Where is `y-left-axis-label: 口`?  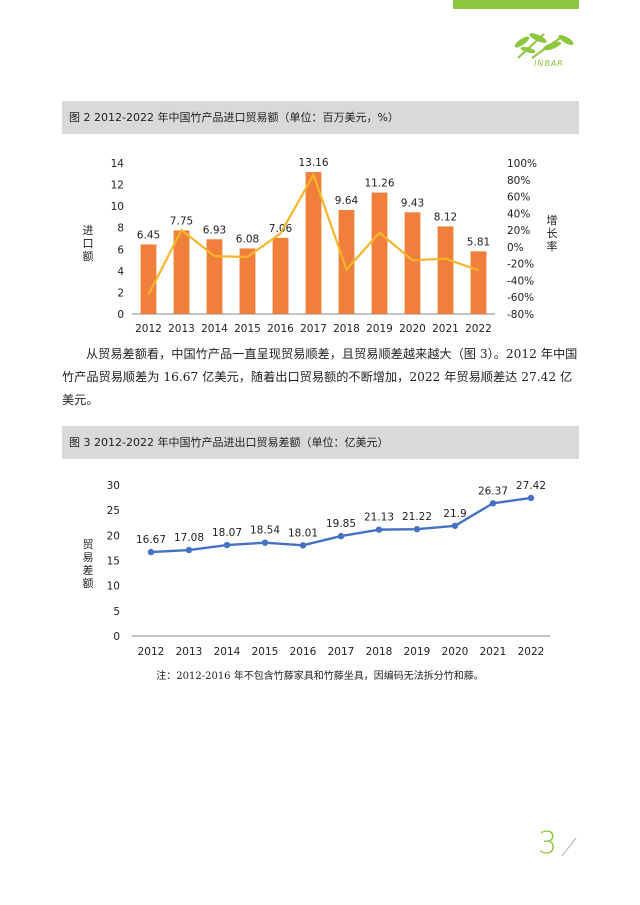
y-left-axis-label: 口 is located at coordinates (88, 243).